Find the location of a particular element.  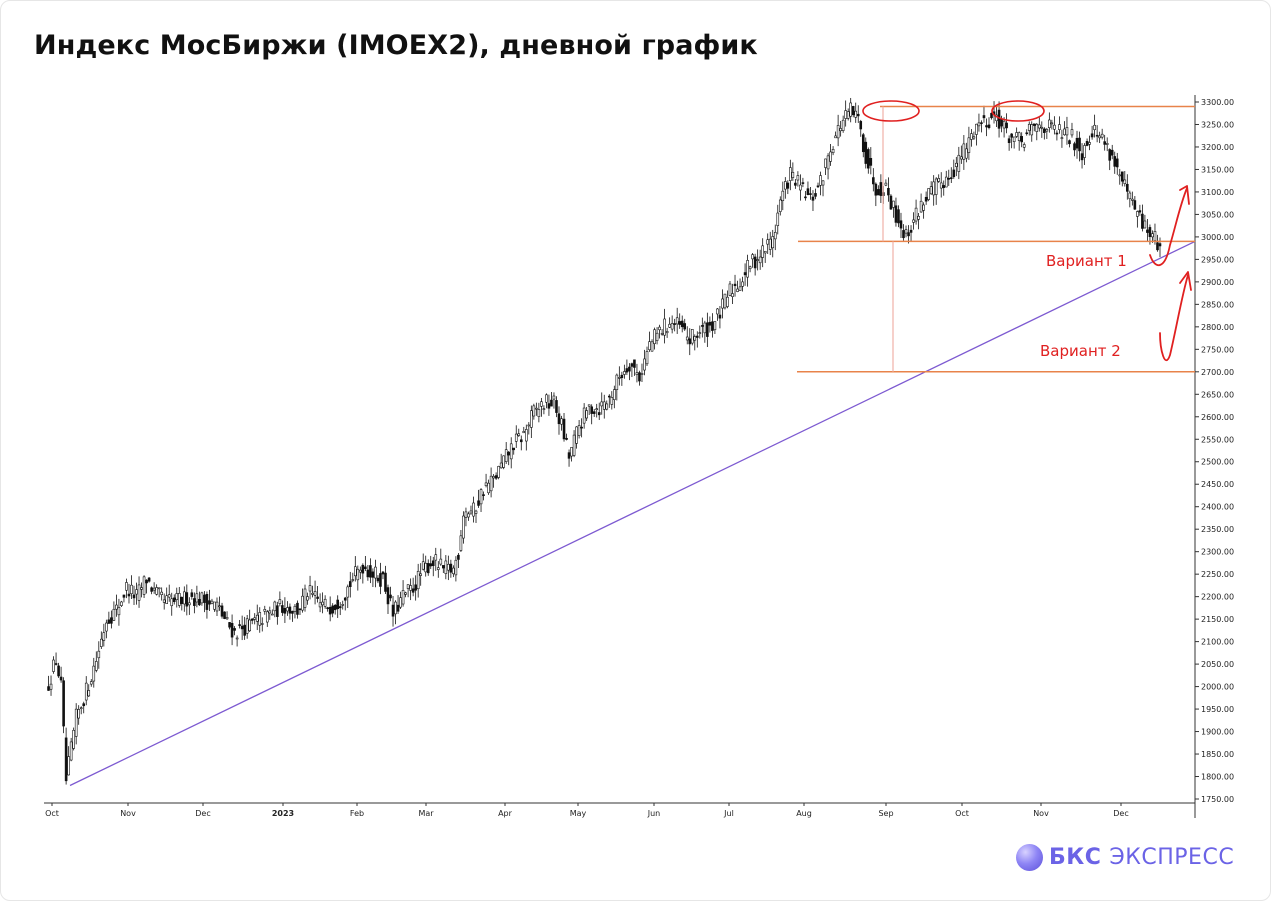

y-tick-label: 1850.00 is located at coordinates (1217, 754).